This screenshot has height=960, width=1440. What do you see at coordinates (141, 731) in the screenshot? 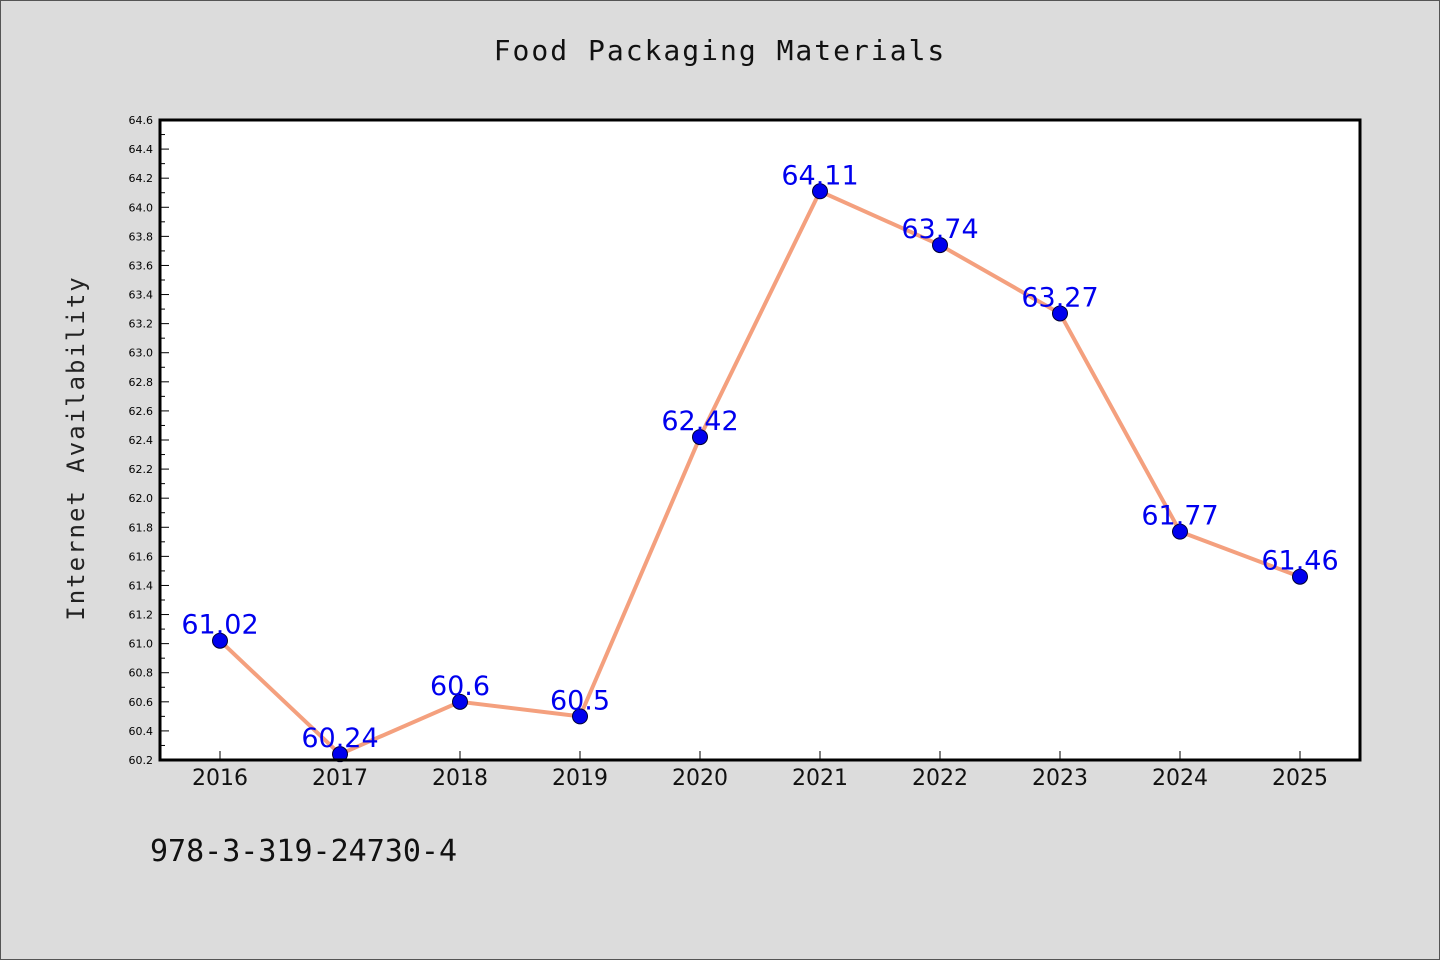
I see `y-tick-label: 60.4` at bounding box center [141, 731].